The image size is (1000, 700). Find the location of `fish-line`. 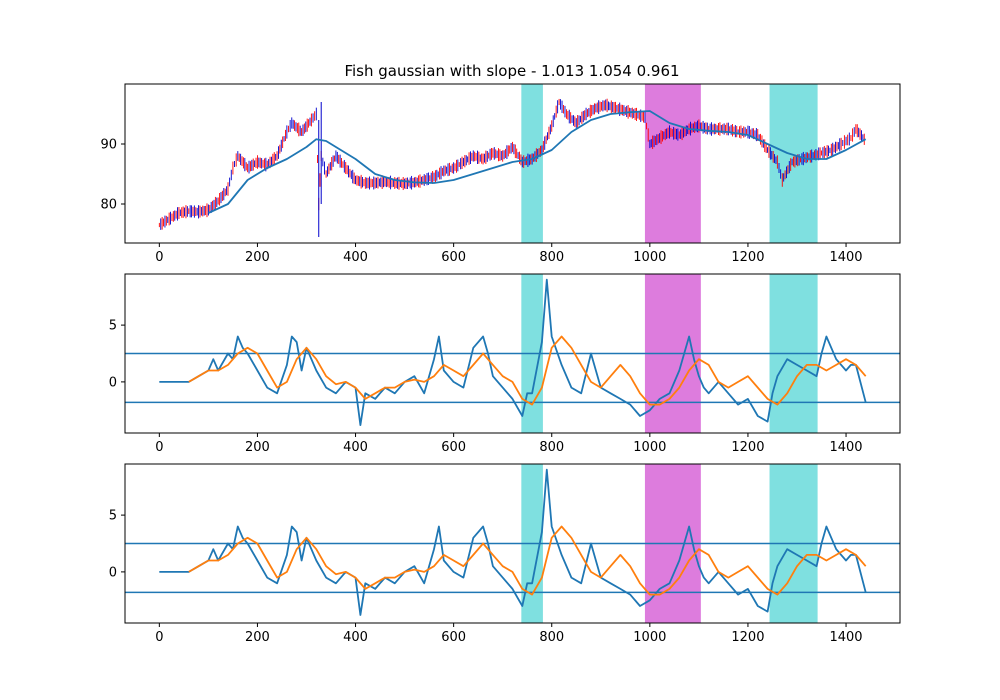

fish-line is located at coordinates (513, 542).